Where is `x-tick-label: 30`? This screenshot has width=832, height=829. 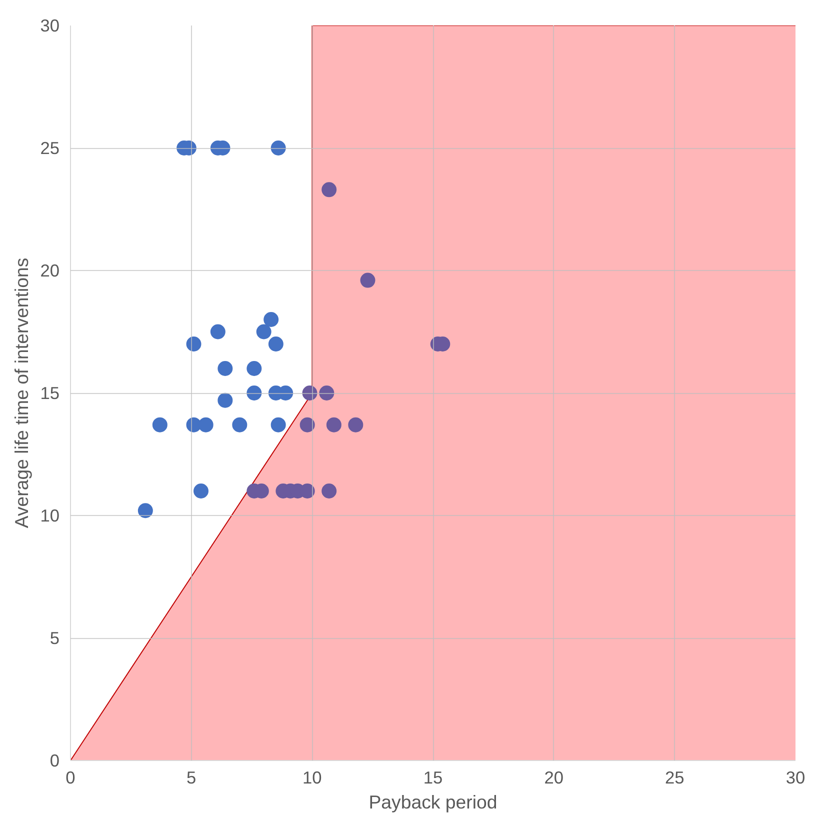
x-tick-label: 30 is located at coordinates (796, 778).